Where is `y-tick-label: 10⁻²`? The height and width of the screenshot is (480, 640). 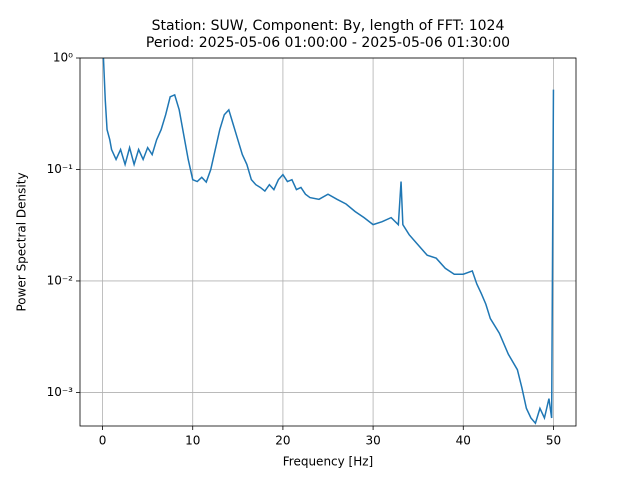 y-tick-label: 10⁻² is located at coordinates (60, 280).